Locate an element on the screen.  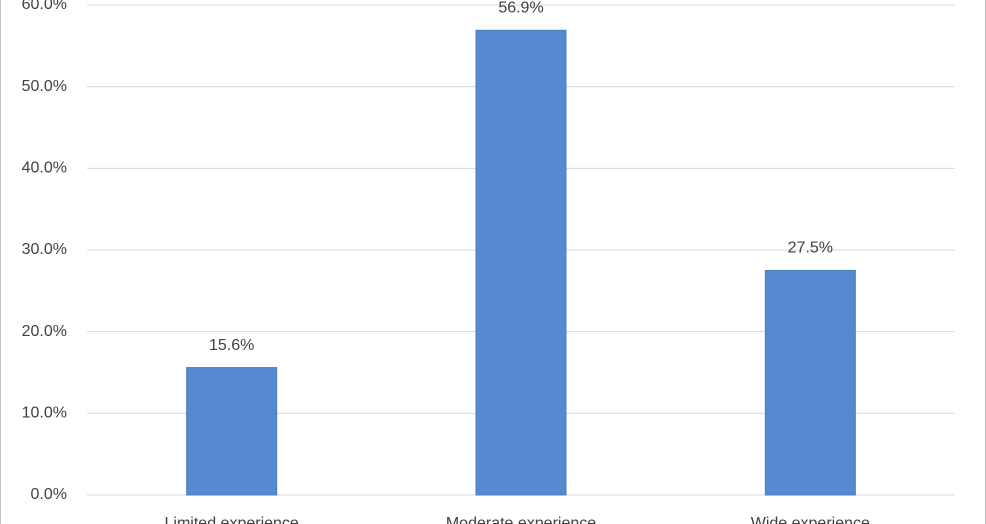
data-label: 27.5% is located at coordinates (810, 248).